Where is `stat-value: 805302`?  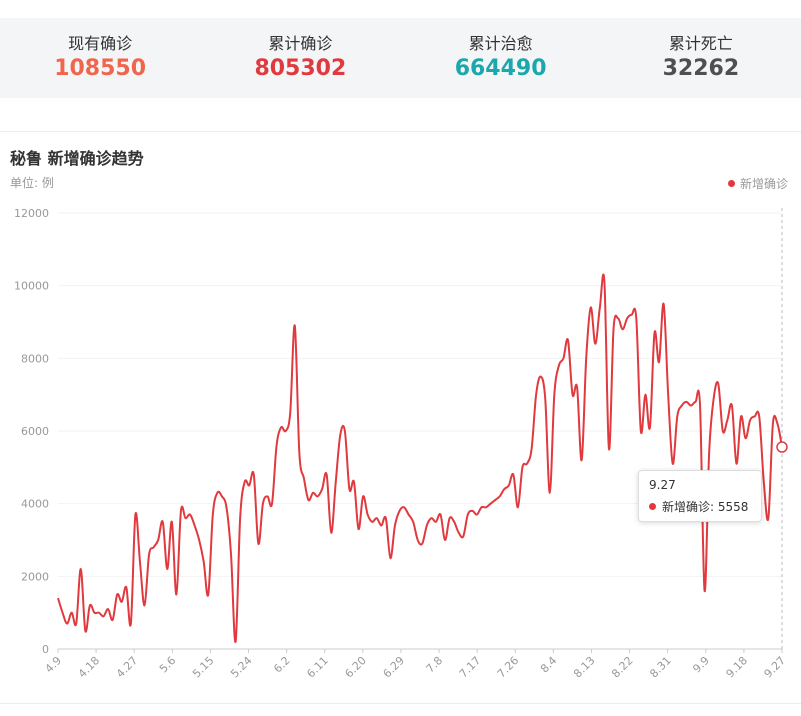 stat-value: 805302 is located at coordinates (300, 68).